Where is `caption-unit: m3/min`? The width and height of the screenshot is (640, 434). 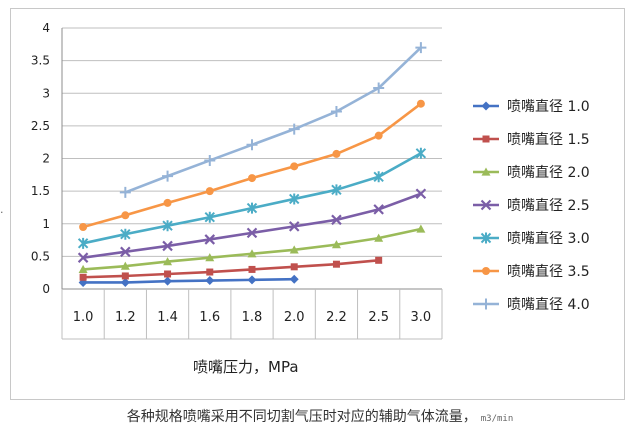 caption-unit: m3/min is located at coordinates (497, 419).